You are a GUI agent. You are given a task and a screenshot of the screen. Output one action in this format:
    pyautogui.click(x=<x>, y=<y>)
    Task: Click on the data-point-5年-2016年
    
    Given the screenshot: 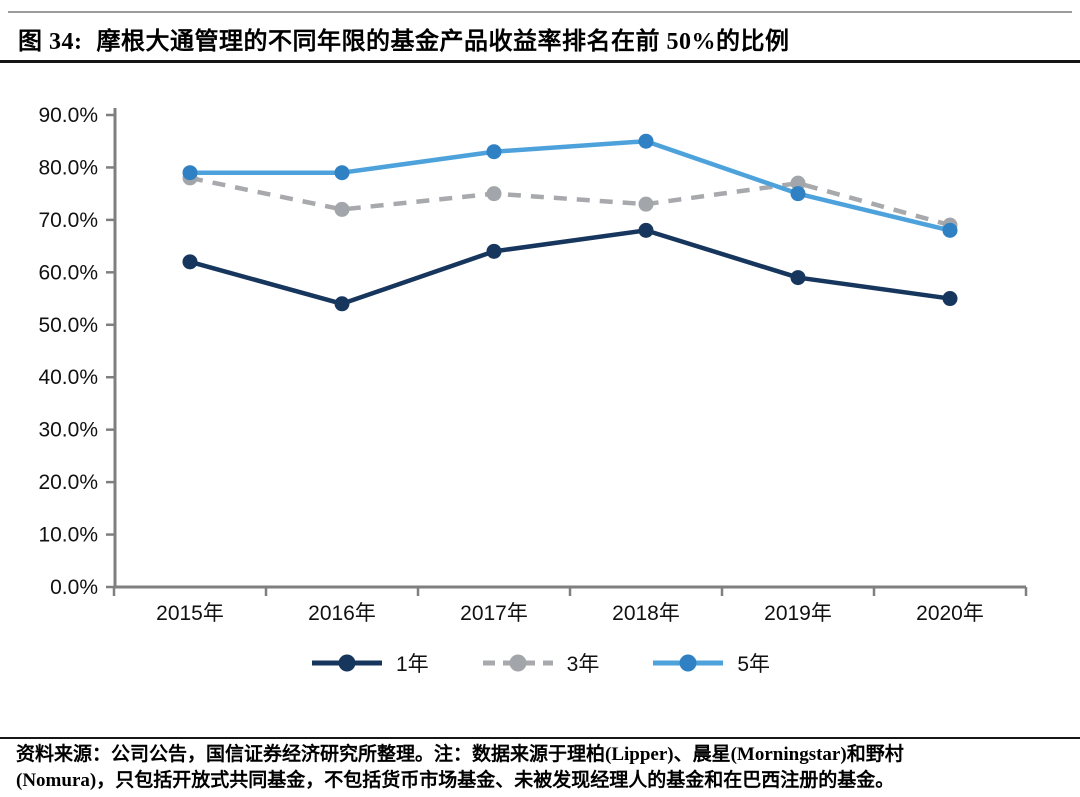 What is the action you would take?
    pyautogui.click(x=342, y=173)
    